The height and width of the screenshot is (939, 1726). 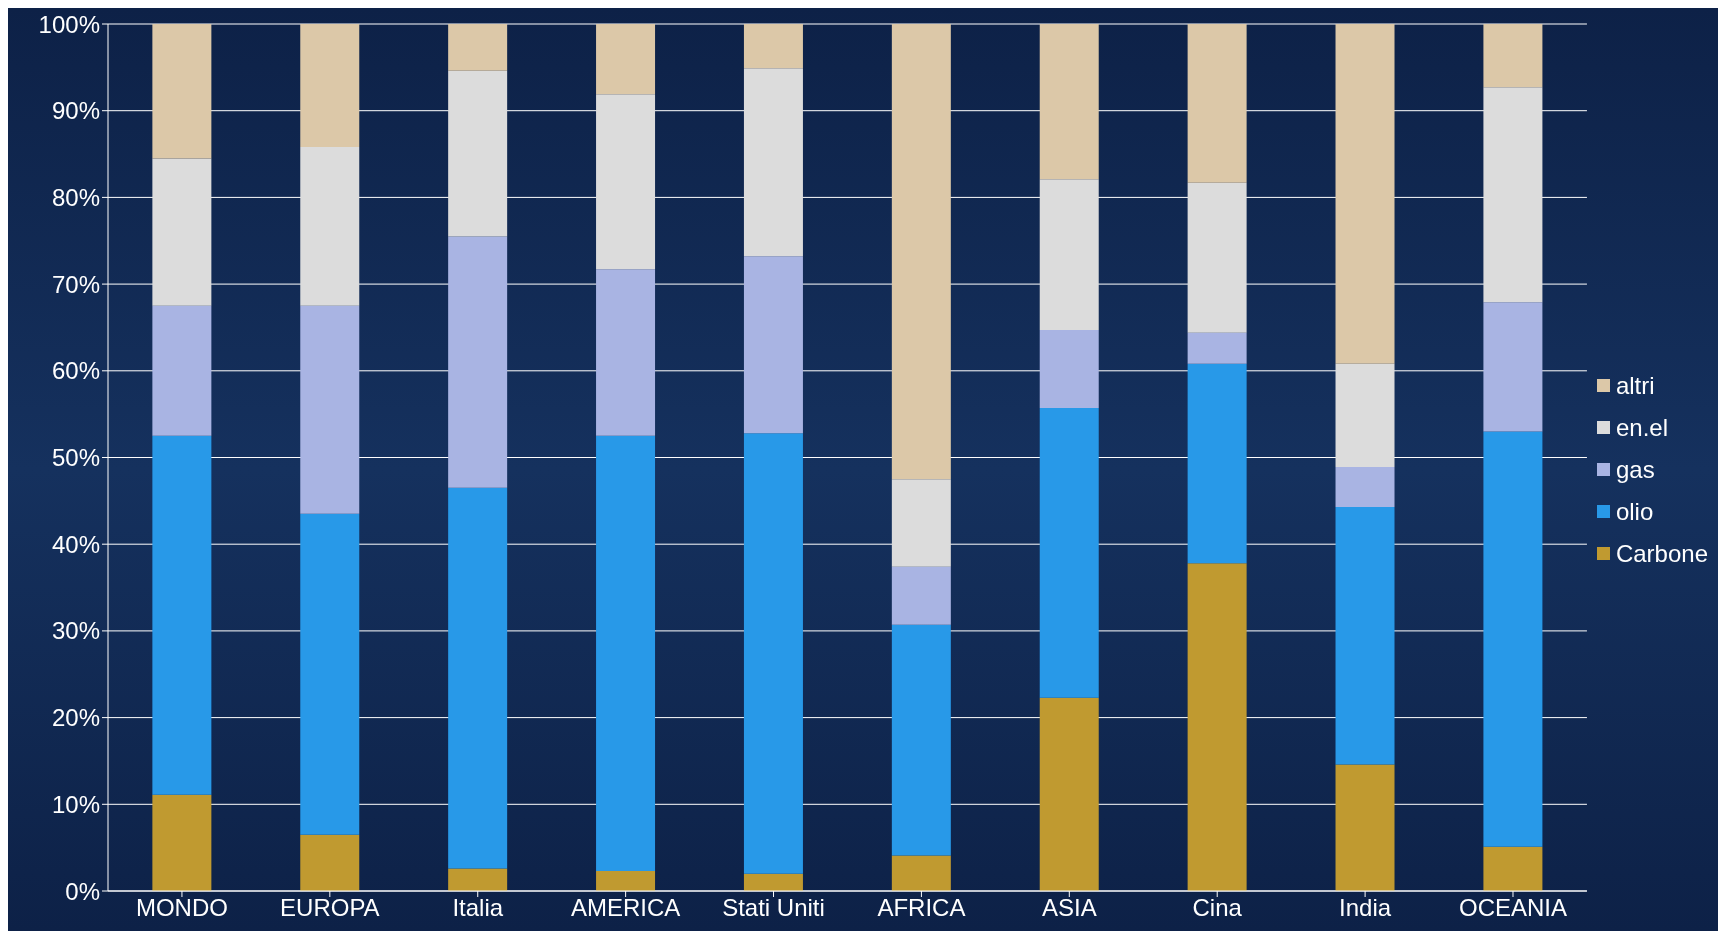 I want to click on y-tick-label: 20%, so click(x=75, y=718).